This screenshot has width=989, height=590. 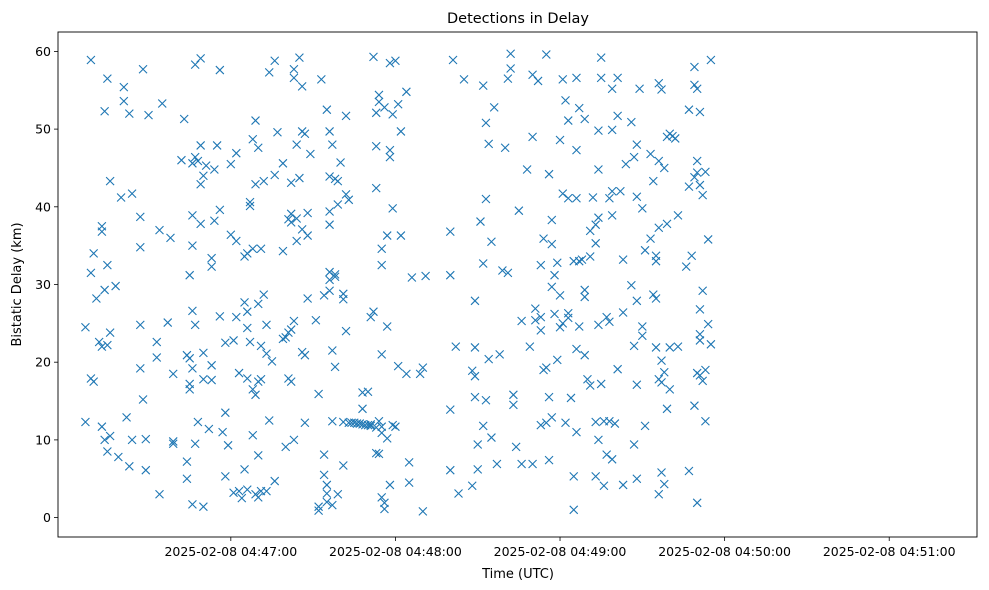 What do you see at coordinates (560, 551) in the screenshot?
I see `x-tick-label: 2025-02-08 04:49:00` at bounding box center [560, 551].